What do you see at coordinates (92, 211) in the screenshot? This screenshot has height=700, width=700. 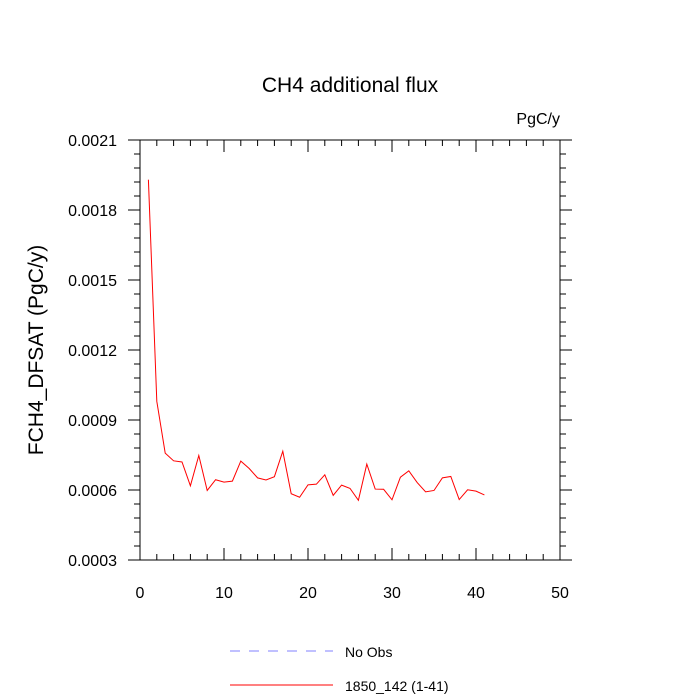 I see `y-tick-label: 0.0018` at bounding box center [92, 211].